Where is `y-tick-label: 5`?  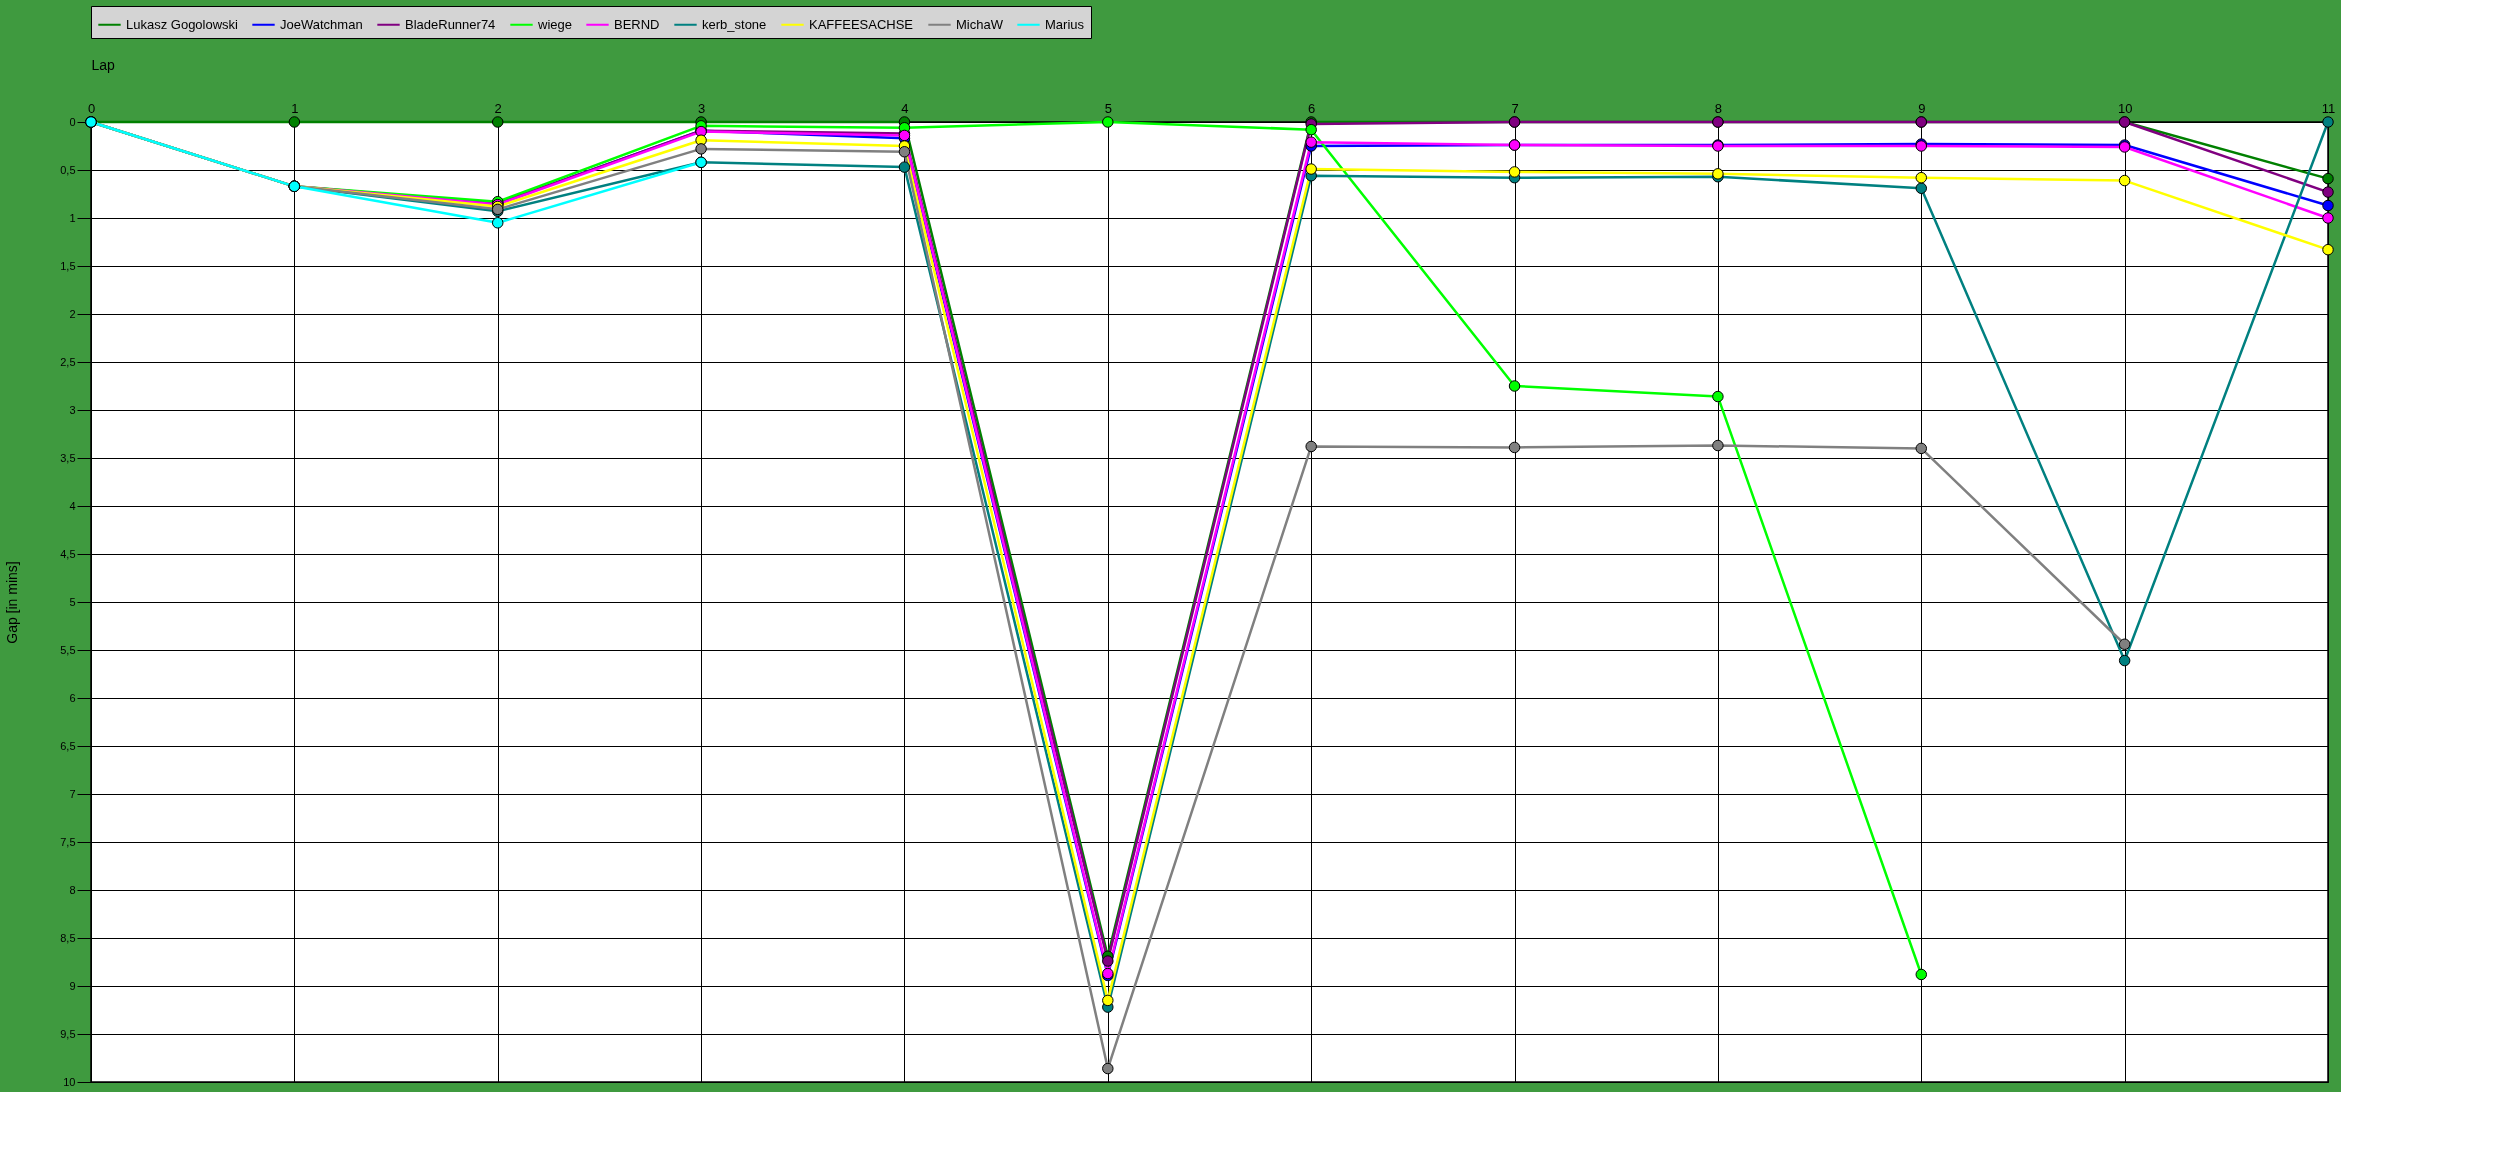
y-tick-label: 5 is located at coordinates (72, 601).